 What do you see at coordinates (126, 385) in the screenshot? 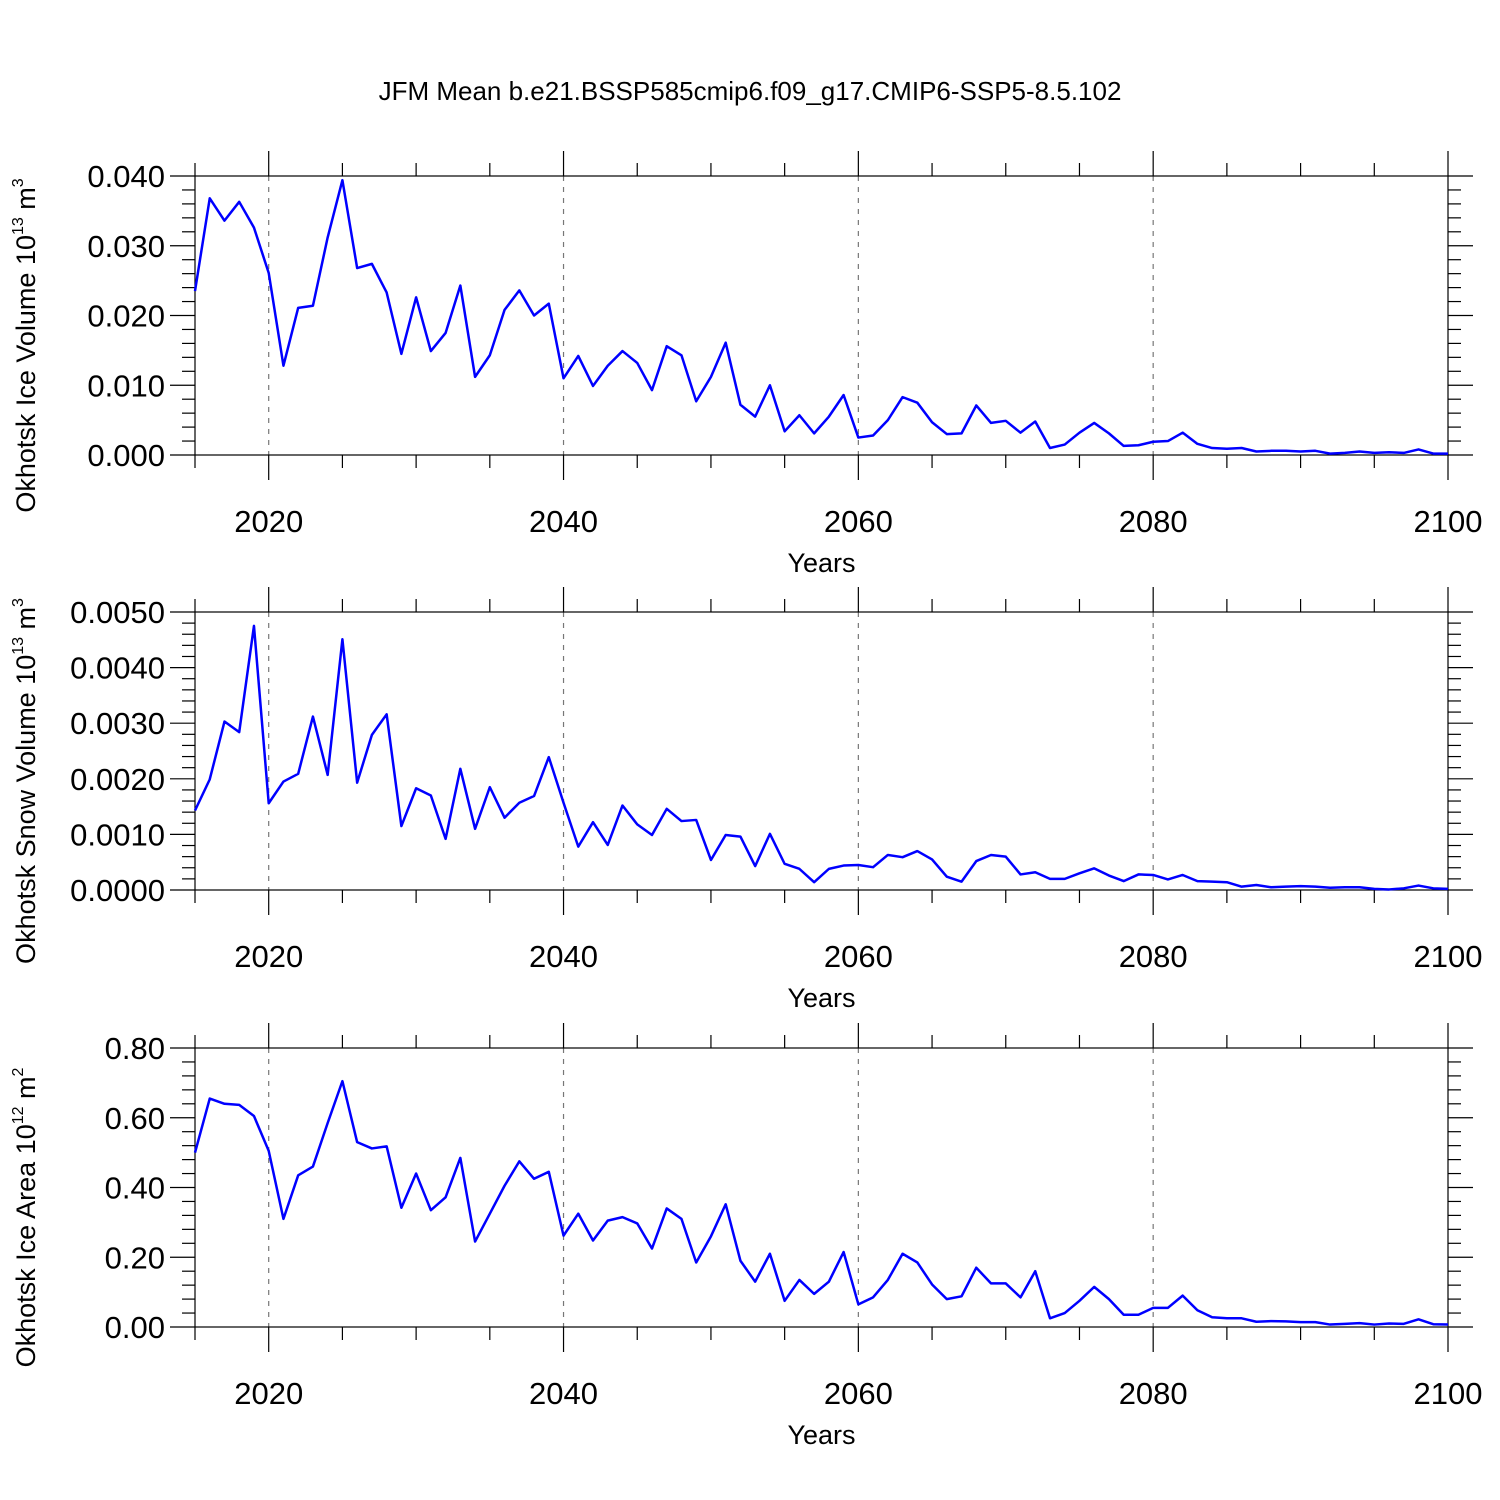
I see `y-tick-label: 0.010` at bounding box center [126, 385].